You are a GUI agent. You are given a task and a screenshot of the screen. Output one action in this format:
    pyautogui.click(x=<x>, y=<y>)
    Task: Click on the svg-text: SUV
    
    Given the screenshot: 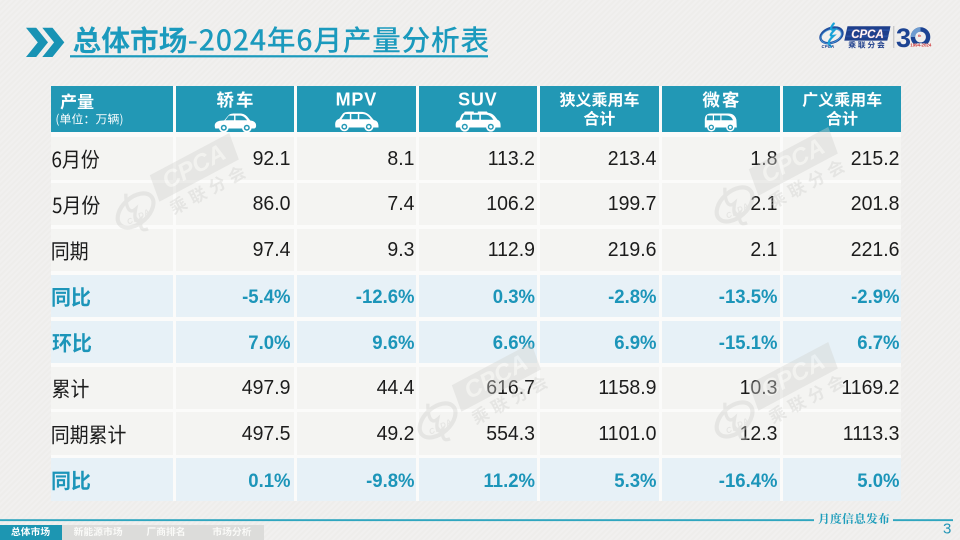 What is the action you would take?
    pyautogui.click(x=477, y=100)
    